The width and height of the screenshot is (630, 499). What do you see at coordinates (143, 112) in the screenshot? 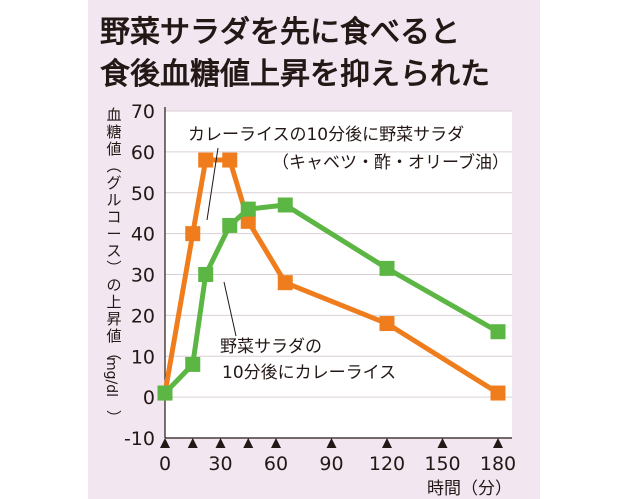
I see `y-tick-label: 70` at bounding box center [143, 112].